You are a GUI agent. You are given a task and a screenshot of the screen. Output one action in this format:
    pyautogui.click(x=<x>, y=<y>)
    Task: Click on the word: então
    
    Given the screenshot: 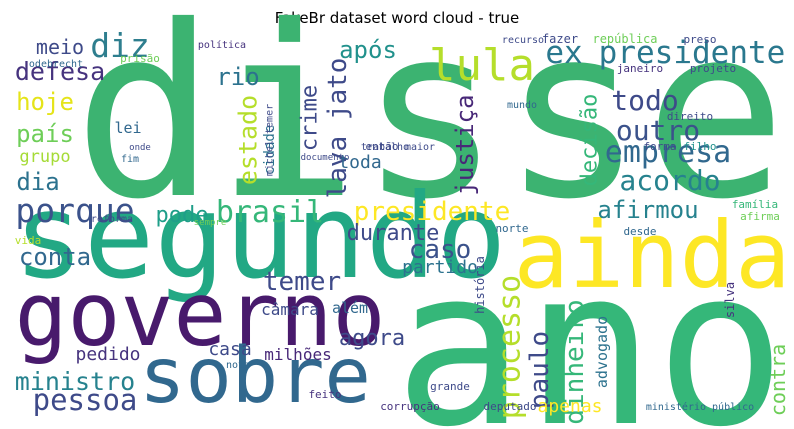 What is the action you would take?
    pyautogui.click(x=381, y=146)
    